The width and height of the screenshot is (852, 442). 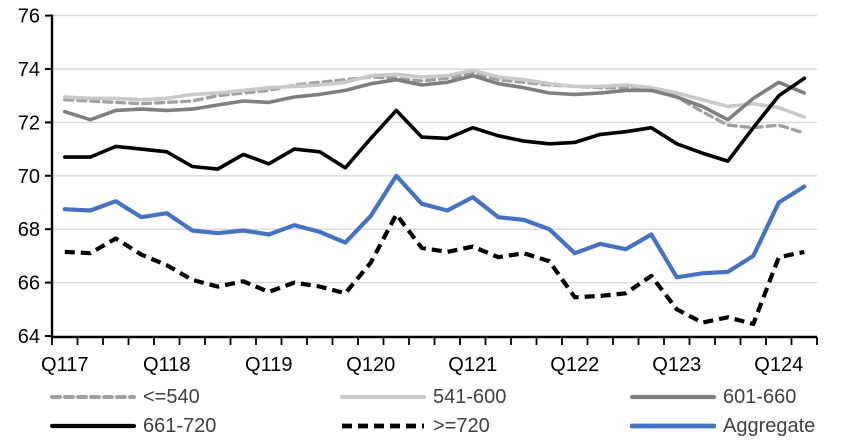 What do you see at coordinates (769, 425) in the screenshot?
I see `legend-item-label: Aggregate` at bounding box center [769, 425].